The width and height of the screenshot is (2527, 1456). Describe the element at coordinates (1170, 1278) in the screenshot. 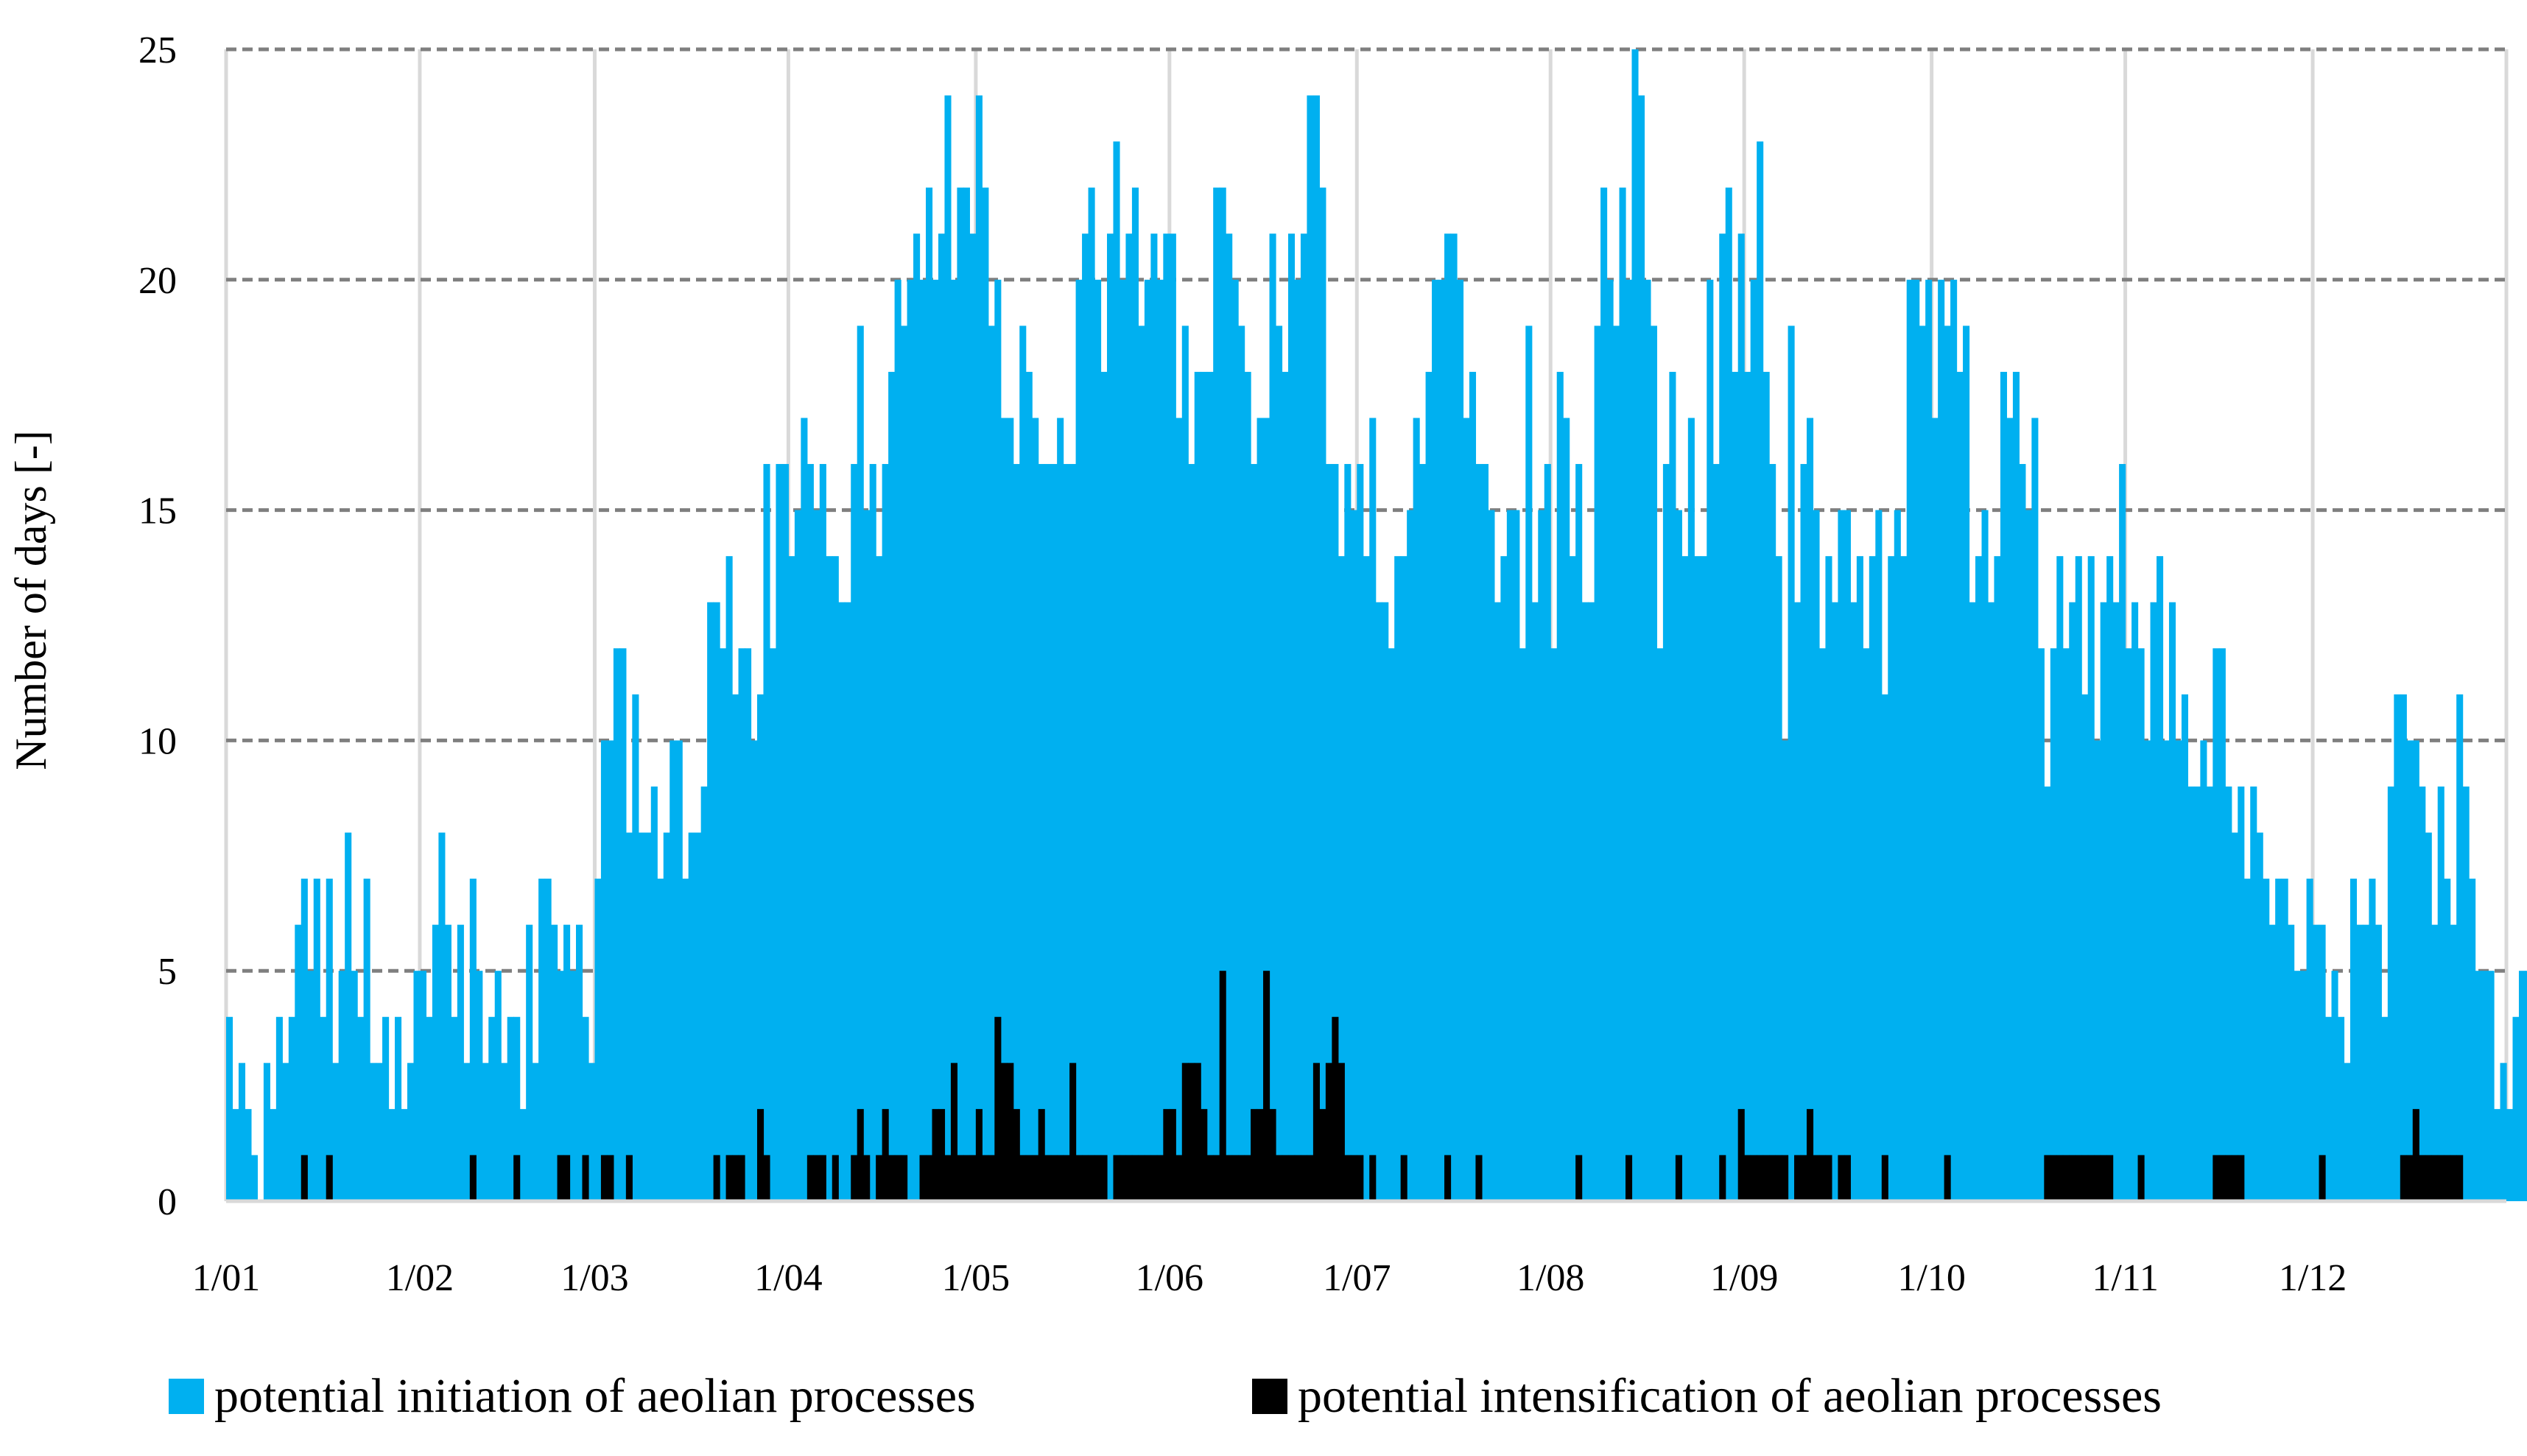

I see `x-tick-label: 1/06` at that location.